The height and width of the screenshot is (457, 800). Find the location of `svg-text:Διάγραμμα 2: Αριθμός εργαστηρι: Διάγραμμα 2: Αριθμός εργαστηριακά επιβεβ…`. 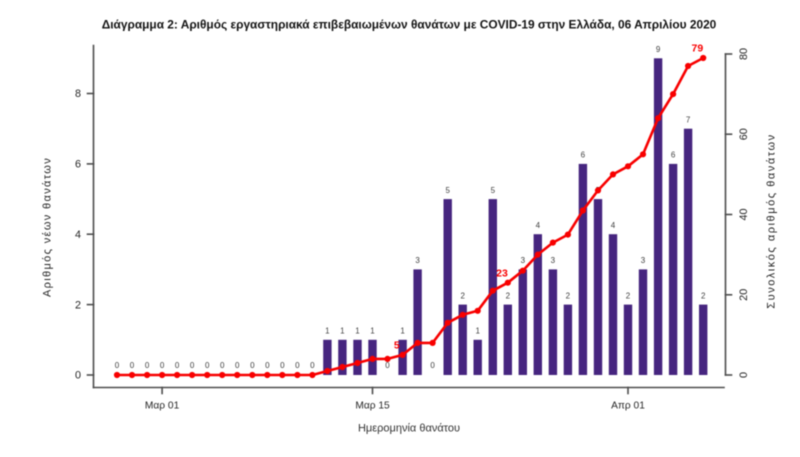

svg-text:Διάγραμμα 2: Αριθμός εργαστηρι: Διάγραμμα 2: Αριθμός εργαστηριακά επιβεβ… is located at coordinates (409, 25).